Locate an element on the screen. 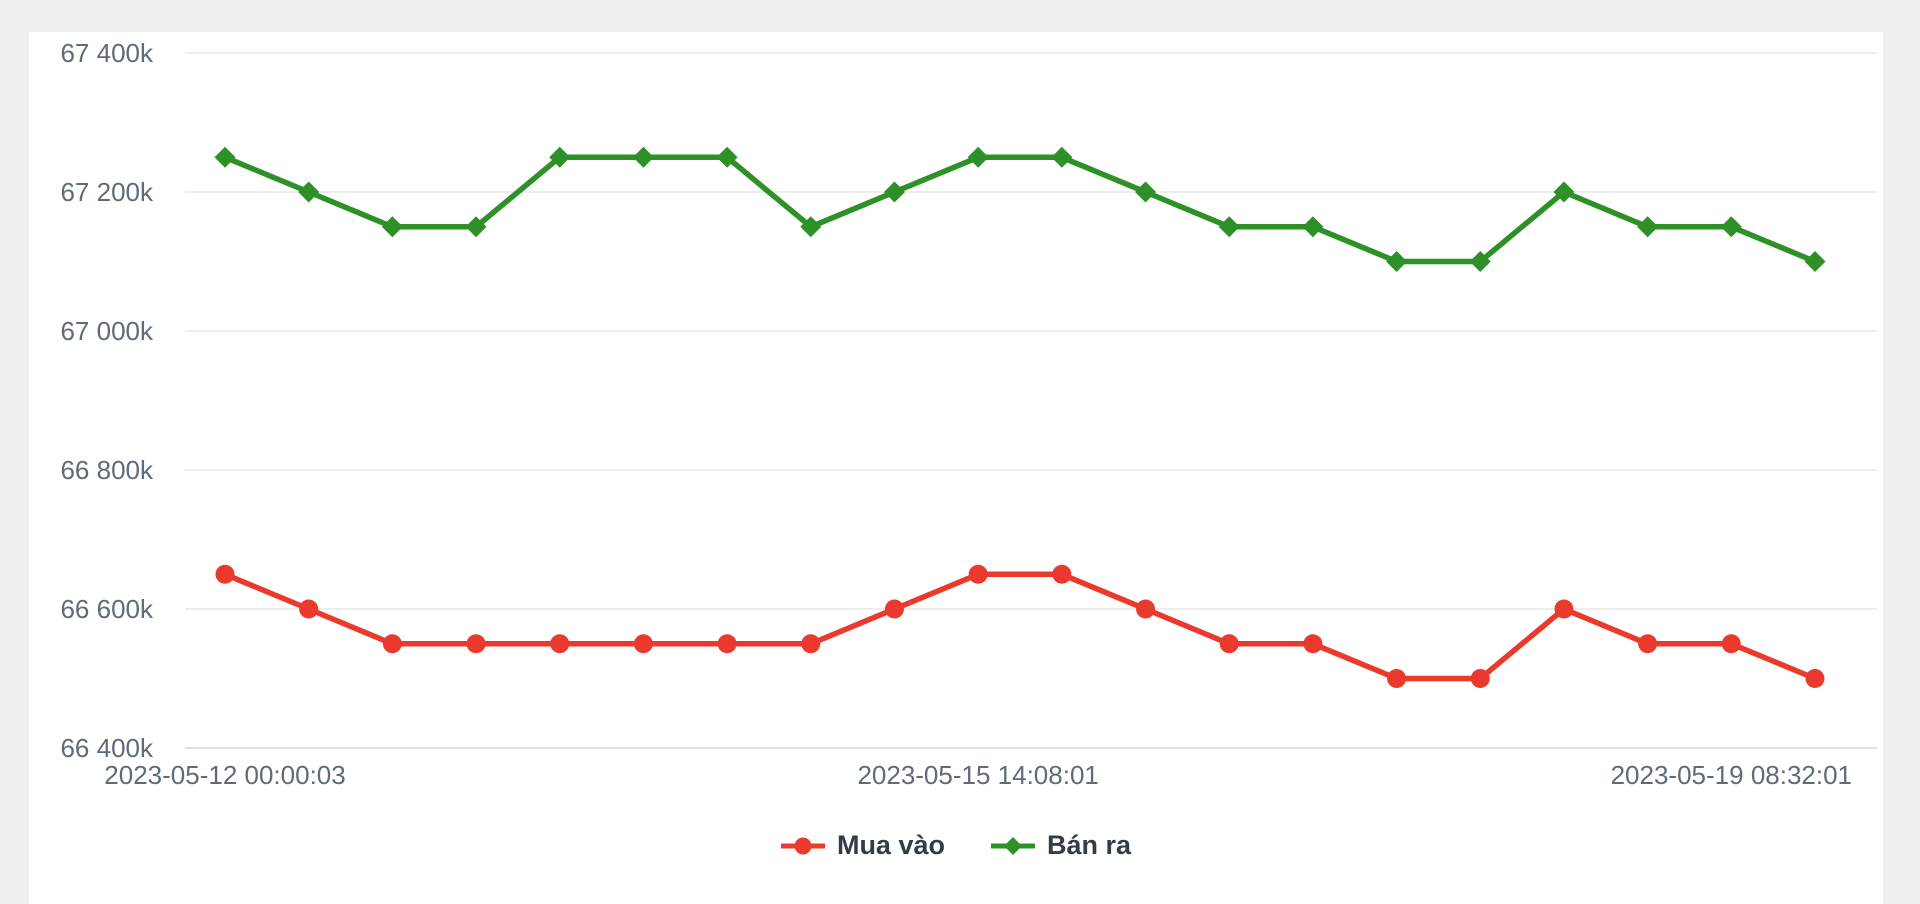 The width and height of the screenshot is (1920, 904). y-tick-label: 66 800k is located at coordinates (107, 470).